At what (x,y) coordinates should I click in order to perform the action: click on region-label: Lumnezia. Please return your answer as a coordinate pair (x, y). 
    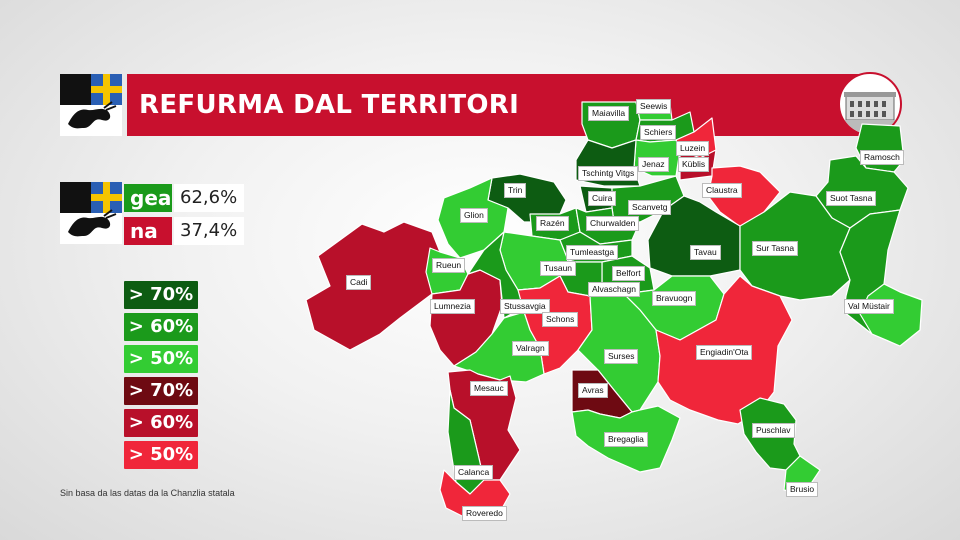
    Looking at the image, I should click on (452, 306).